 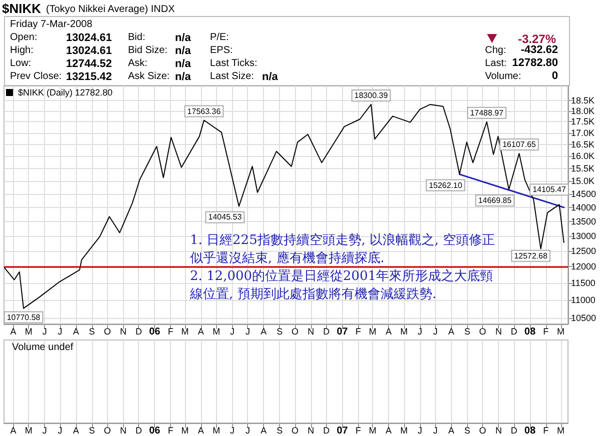 I want to click on text: 13024.61, so click(x=89, y=38).